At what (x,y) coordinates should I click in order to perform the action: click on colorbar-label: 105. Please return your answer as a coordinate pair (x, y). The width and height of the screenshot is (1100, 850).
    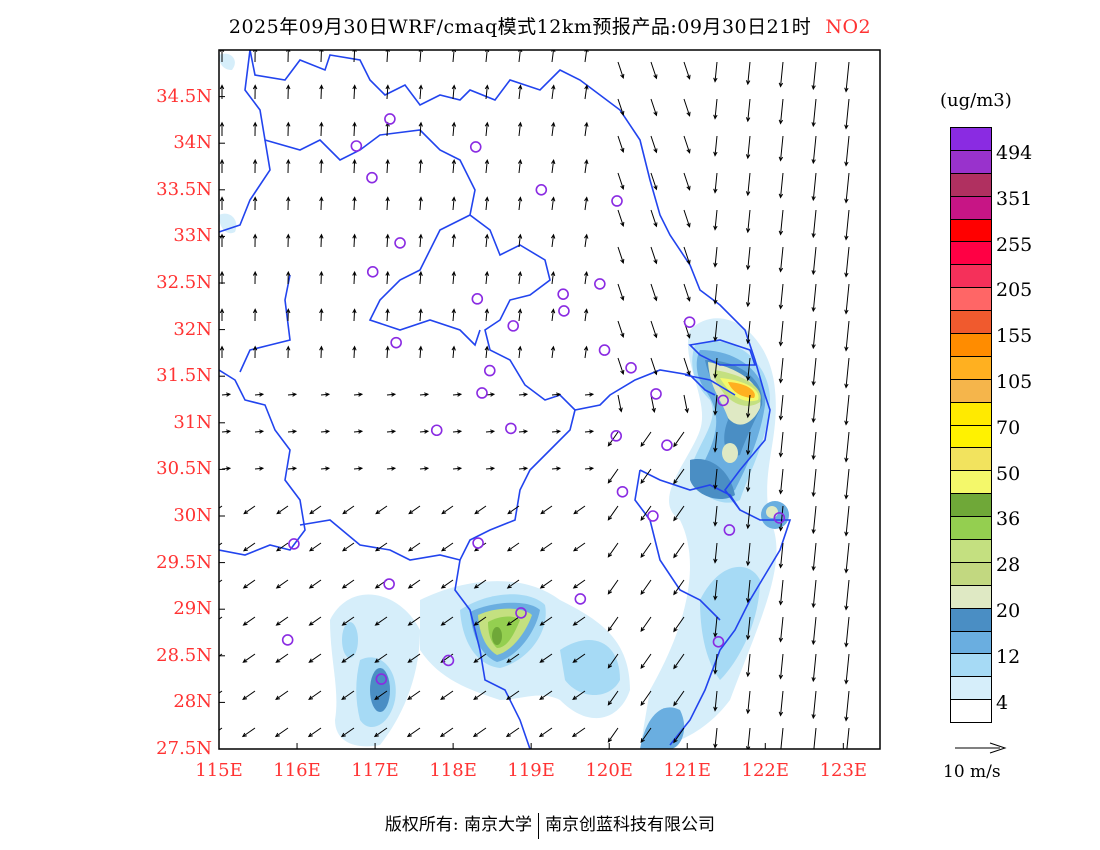
    Looking at the image, I should click on (1014, 382).